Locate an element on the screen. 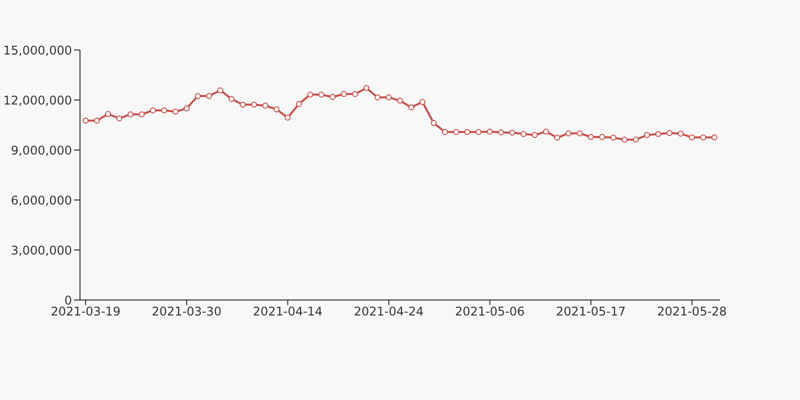 This screenshot has width=800, height=400. y-tick-label: 0 is located at coordinates (68, 300).